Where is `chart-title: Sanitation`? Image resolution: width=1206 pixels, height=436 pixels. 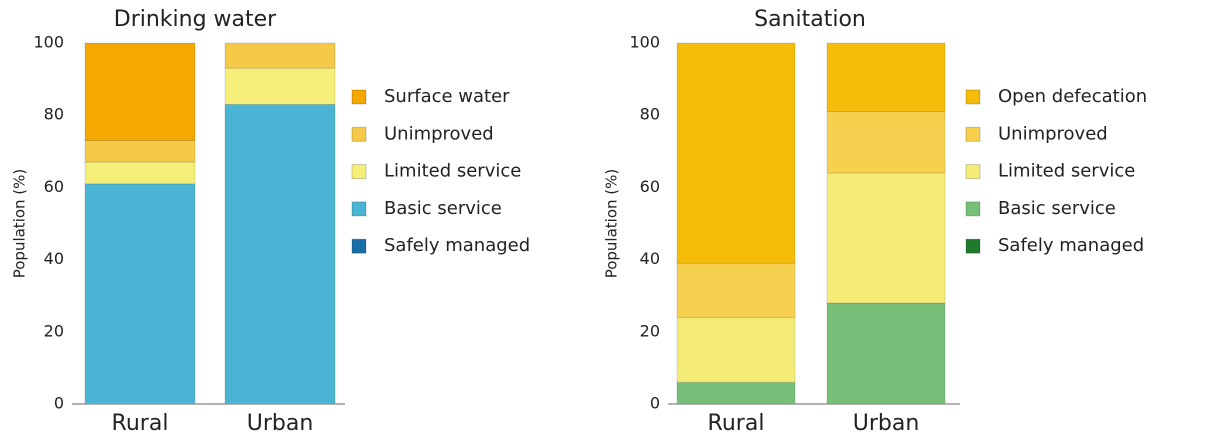
chart-title: Sanitation is located at coordinates (810, 19).